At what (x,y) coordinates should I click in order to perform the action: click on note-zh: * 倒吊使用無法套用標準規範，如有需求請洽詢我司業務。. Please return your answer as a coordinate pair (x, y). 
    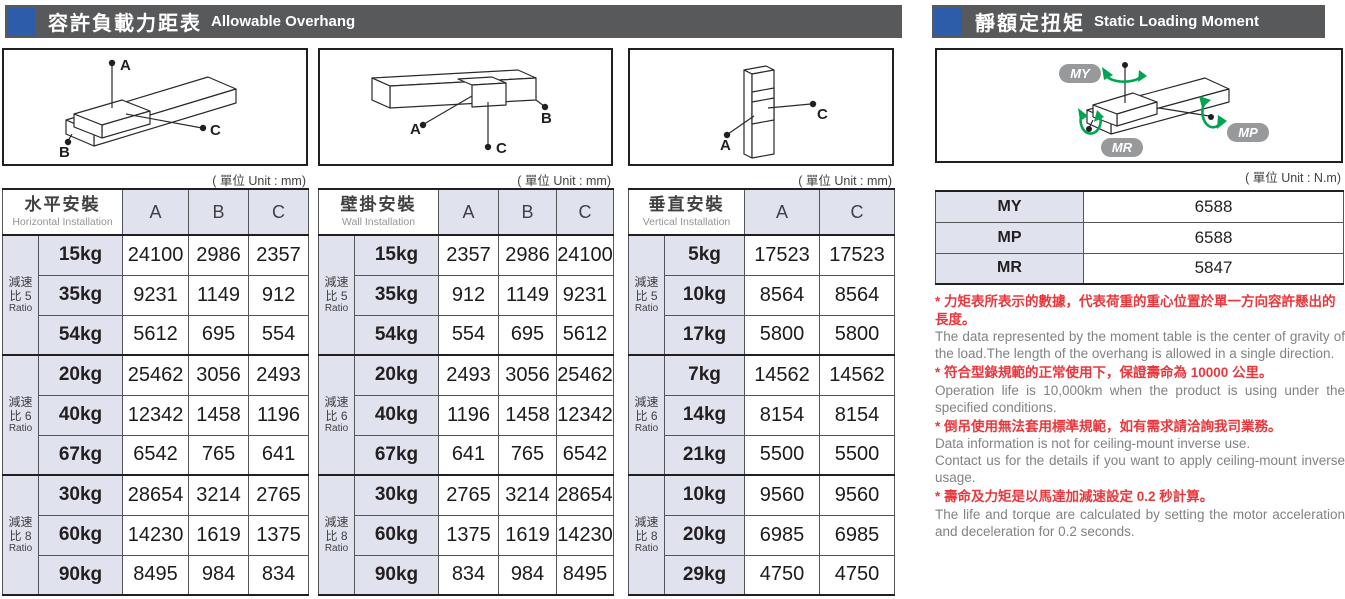
    Looking at the image, I should click on (1108, 426).